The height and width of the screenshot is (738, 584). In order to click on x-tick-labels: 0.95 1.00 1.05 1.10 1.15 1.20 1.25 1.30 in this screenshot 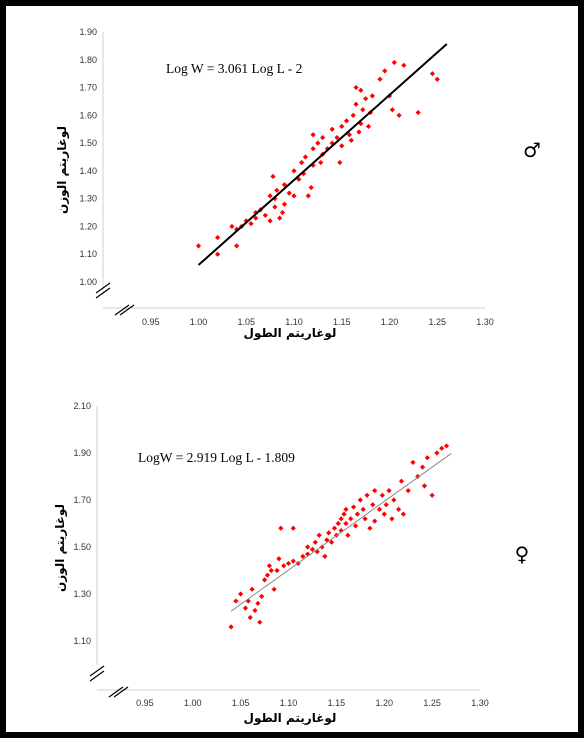, I will do `click(312, 703)`.